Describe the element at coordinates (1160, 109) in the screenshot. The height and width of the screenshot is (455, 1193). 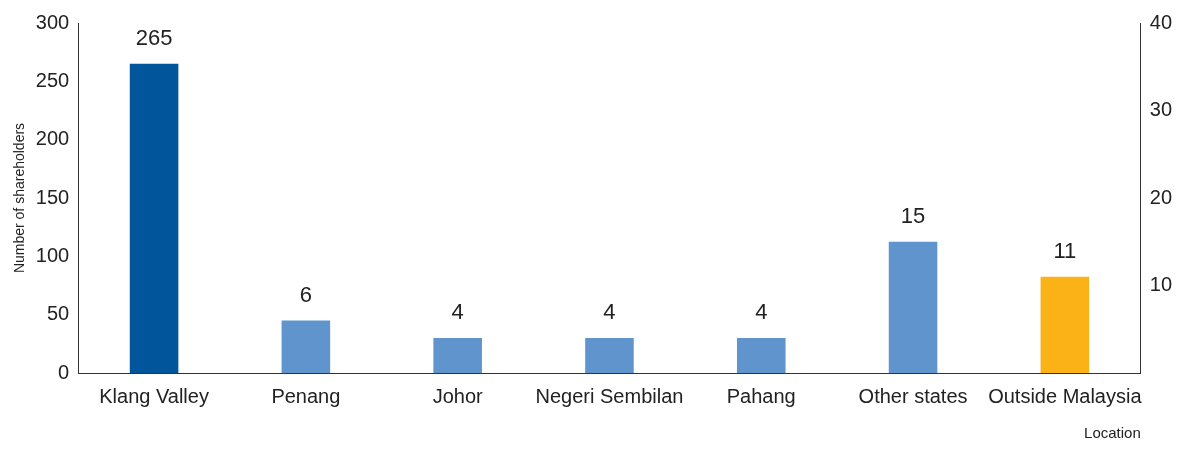
I see `y2-tick-label: 30` at that location.